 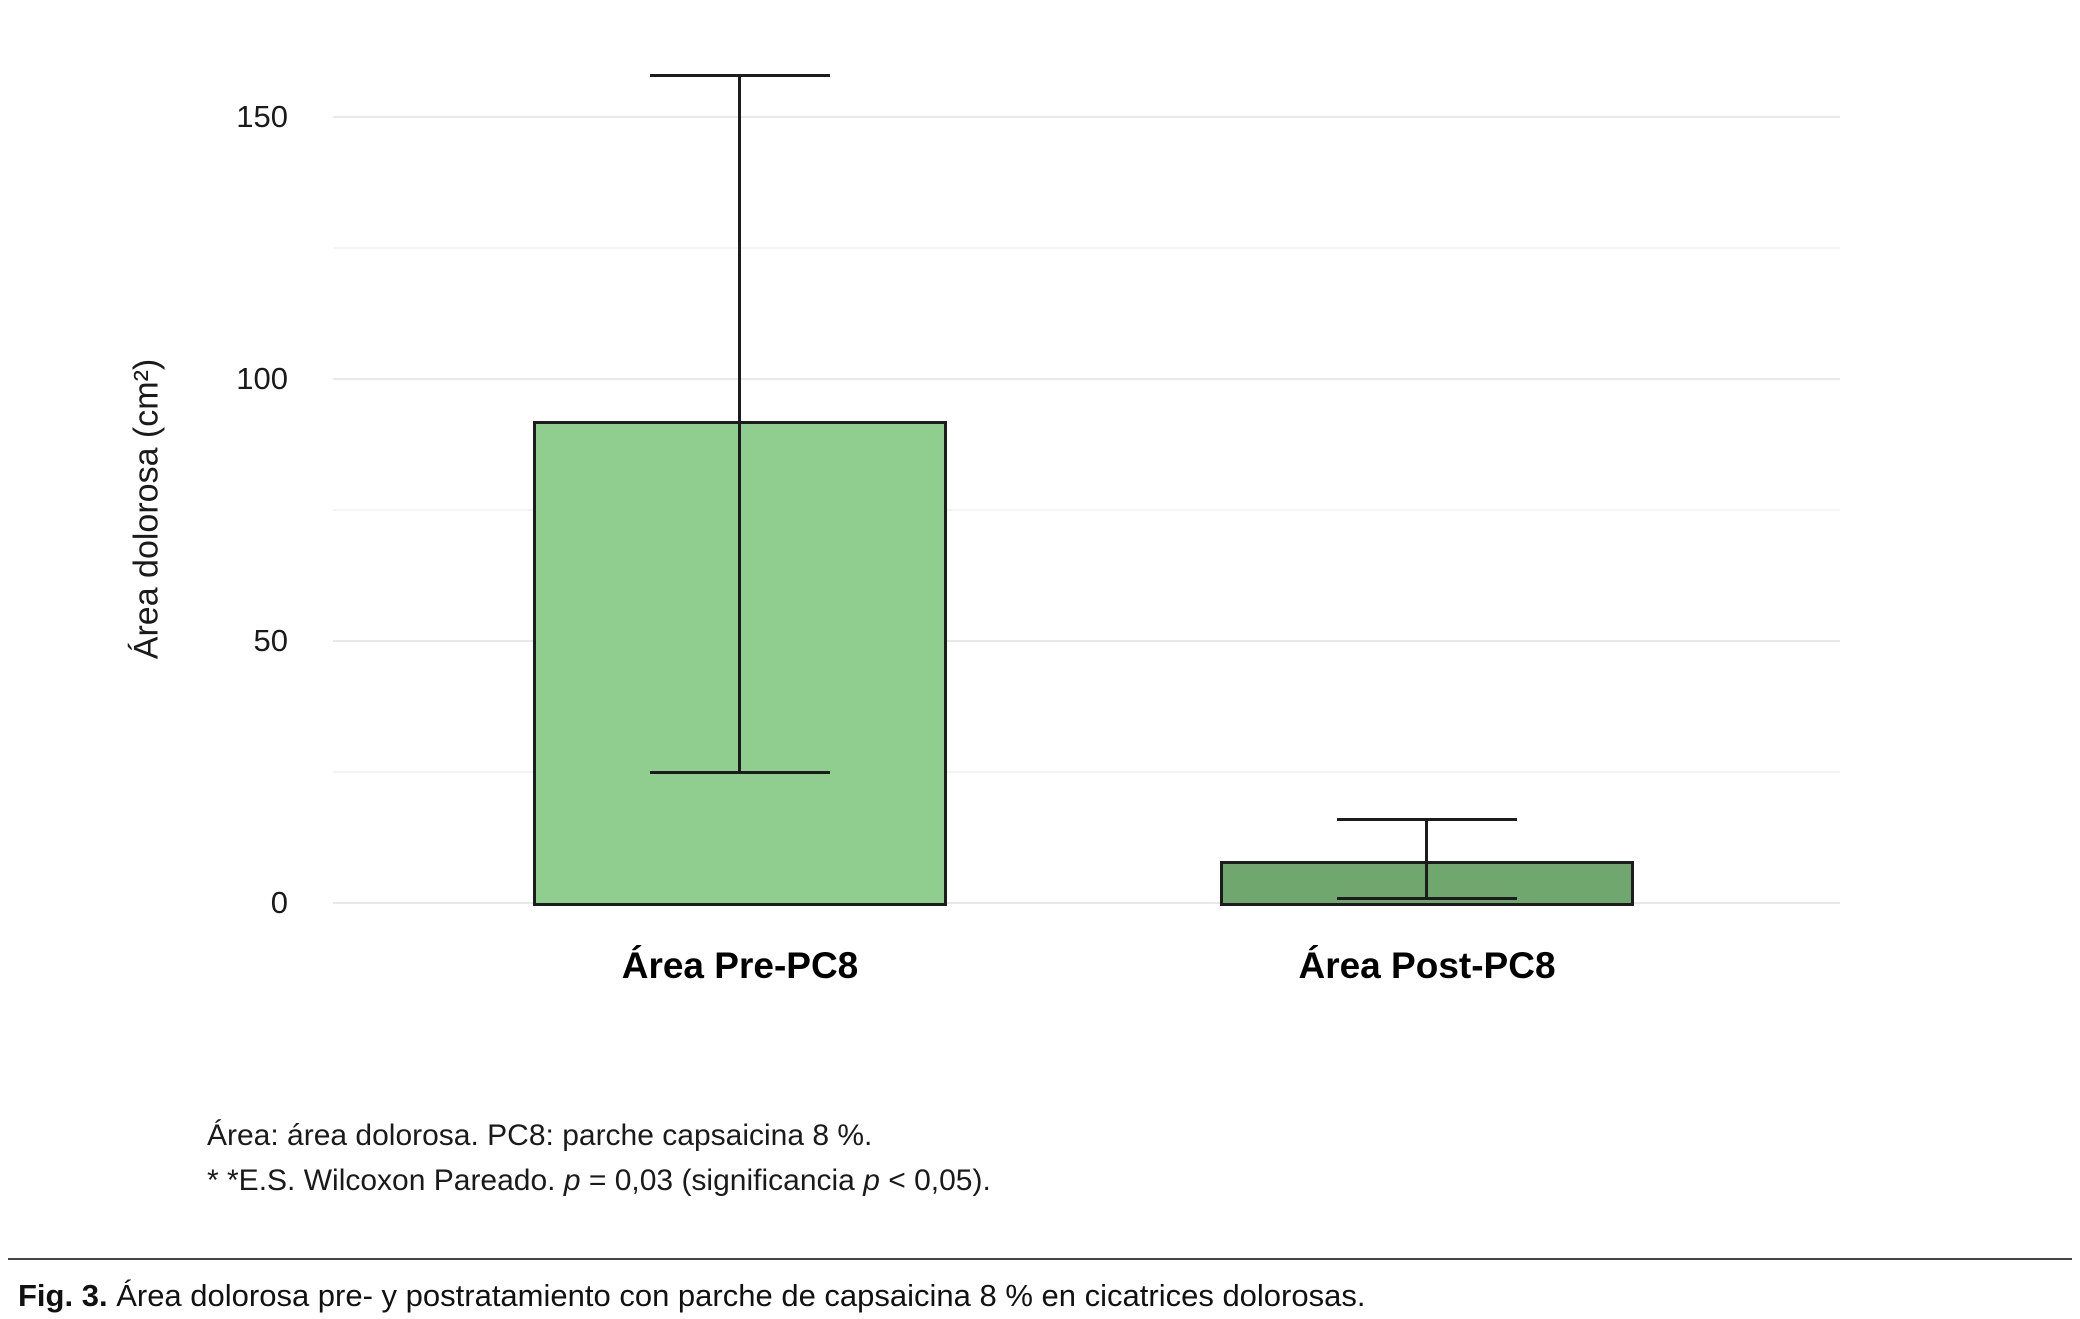 I want to click on note-stat-suffix: < 0,05)., so click(x=935, y=1180).